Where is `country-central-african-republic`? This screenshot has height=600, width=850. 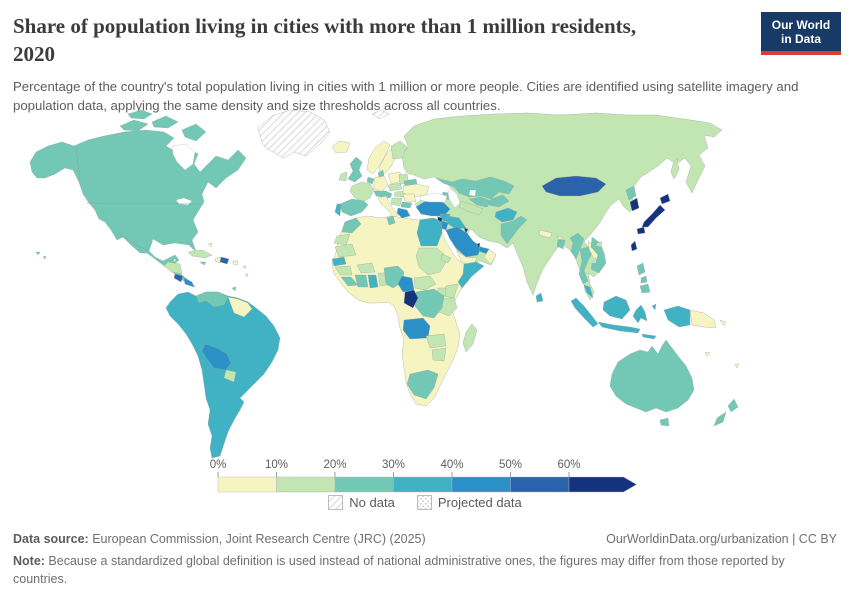 country-central-african-republic is located at coordinates (425, 283).